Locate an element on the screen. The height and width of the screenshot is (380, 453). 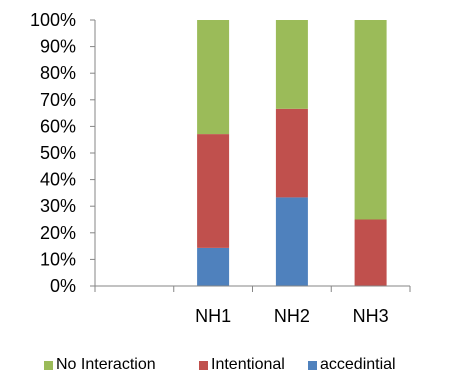
legend-item-no-interaction: No Interaction is located at coordinates (100, 365).